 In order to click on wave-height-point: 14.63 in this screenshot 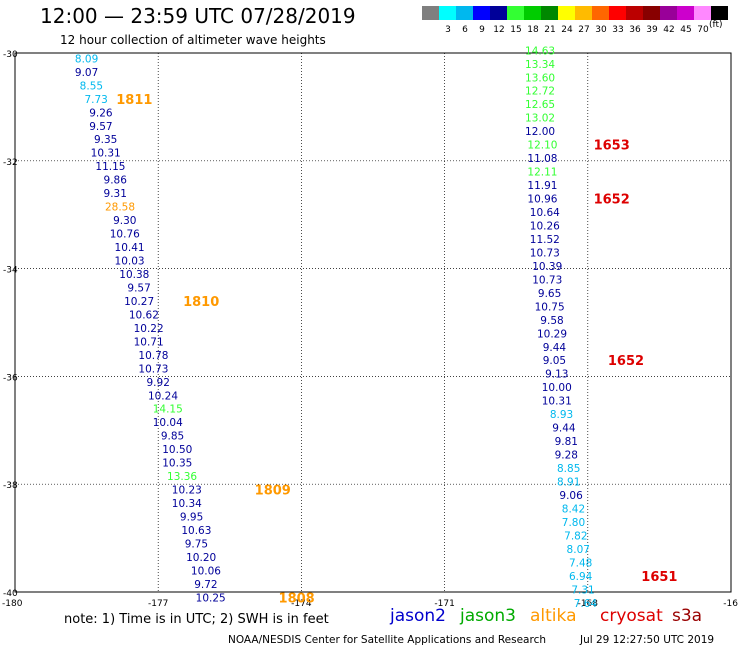, I will do `click(540, 51)`.